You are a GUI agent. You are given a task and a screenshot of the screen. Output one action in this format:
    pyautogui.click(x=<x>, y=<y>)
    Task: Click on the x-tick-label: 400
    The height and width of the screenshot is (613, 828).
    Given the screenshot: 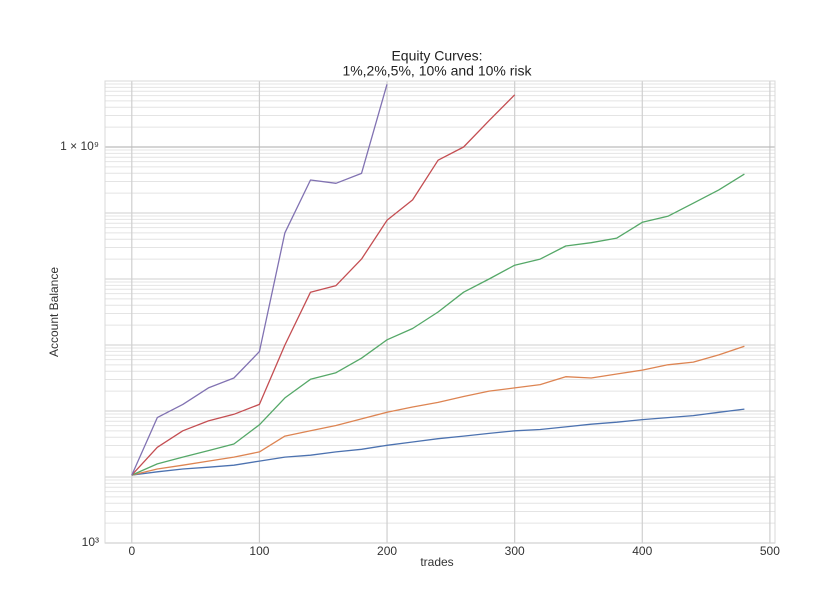 What is the action you would take?
    pyautogui.click(x=642, y=551)
    